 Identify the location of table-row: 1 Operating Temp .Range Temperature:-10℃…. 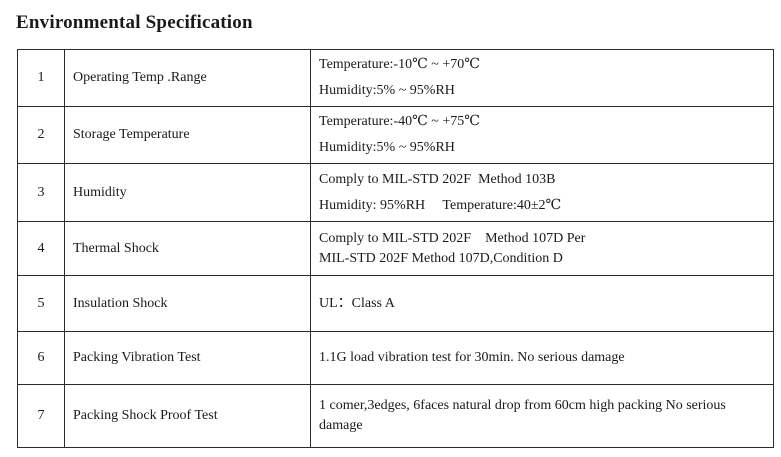
(395, 78).